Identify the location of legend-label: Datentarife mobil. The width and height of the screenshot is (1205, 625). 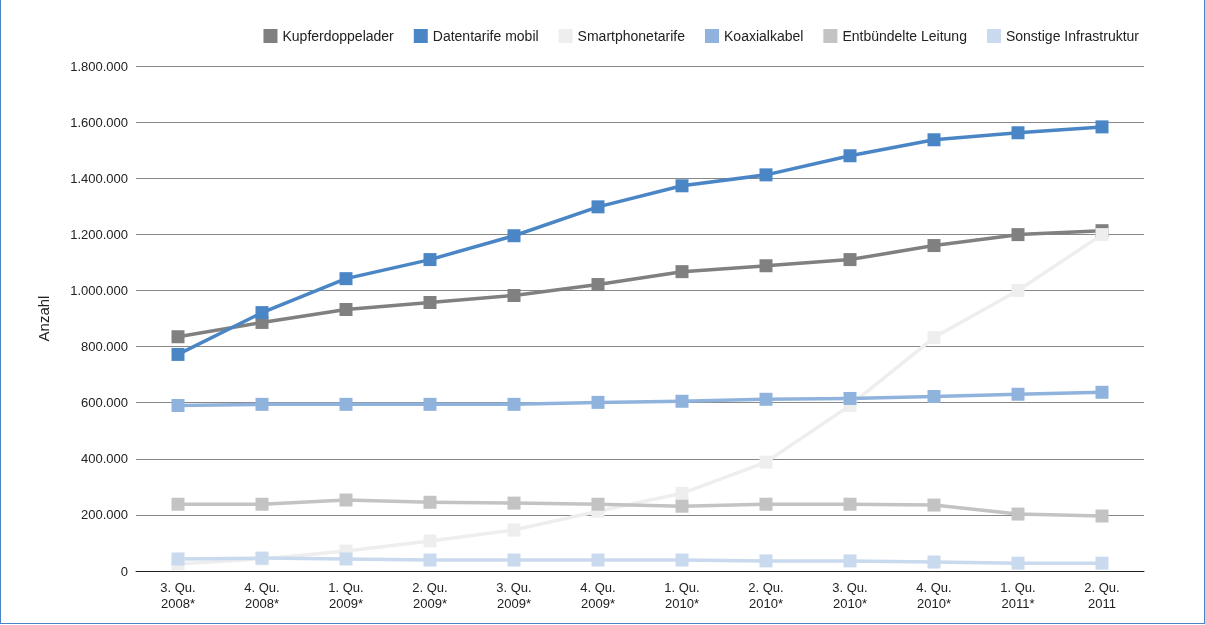
(485, 36).